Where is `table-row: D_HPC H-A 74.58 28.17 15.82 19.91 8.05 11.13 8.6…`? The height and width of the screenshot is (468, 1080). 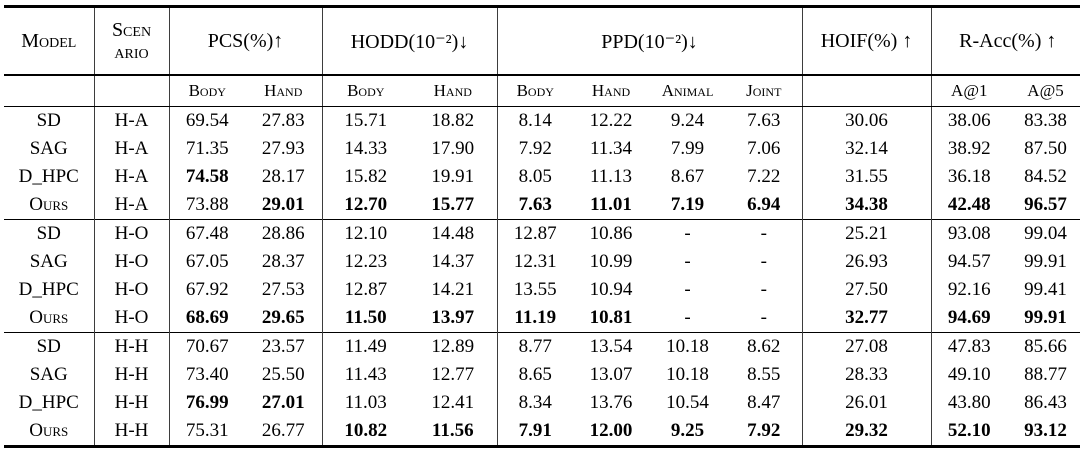
table-row: D_HPC H-A 74.58 28.17 15.82 19.91 8.05 11.13 8.6… is located at coordinates (542, 177).